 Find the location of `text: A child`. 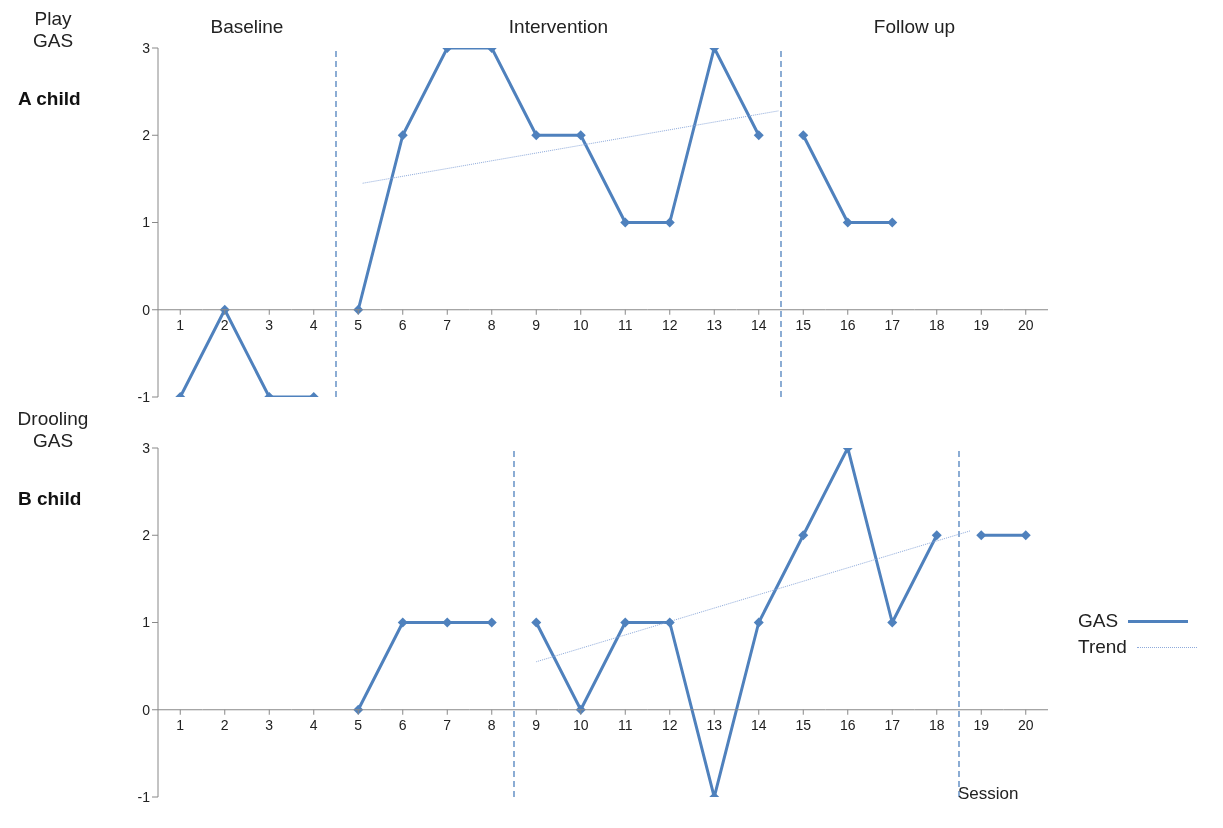

text: A child is located at coordinates (49, 99).